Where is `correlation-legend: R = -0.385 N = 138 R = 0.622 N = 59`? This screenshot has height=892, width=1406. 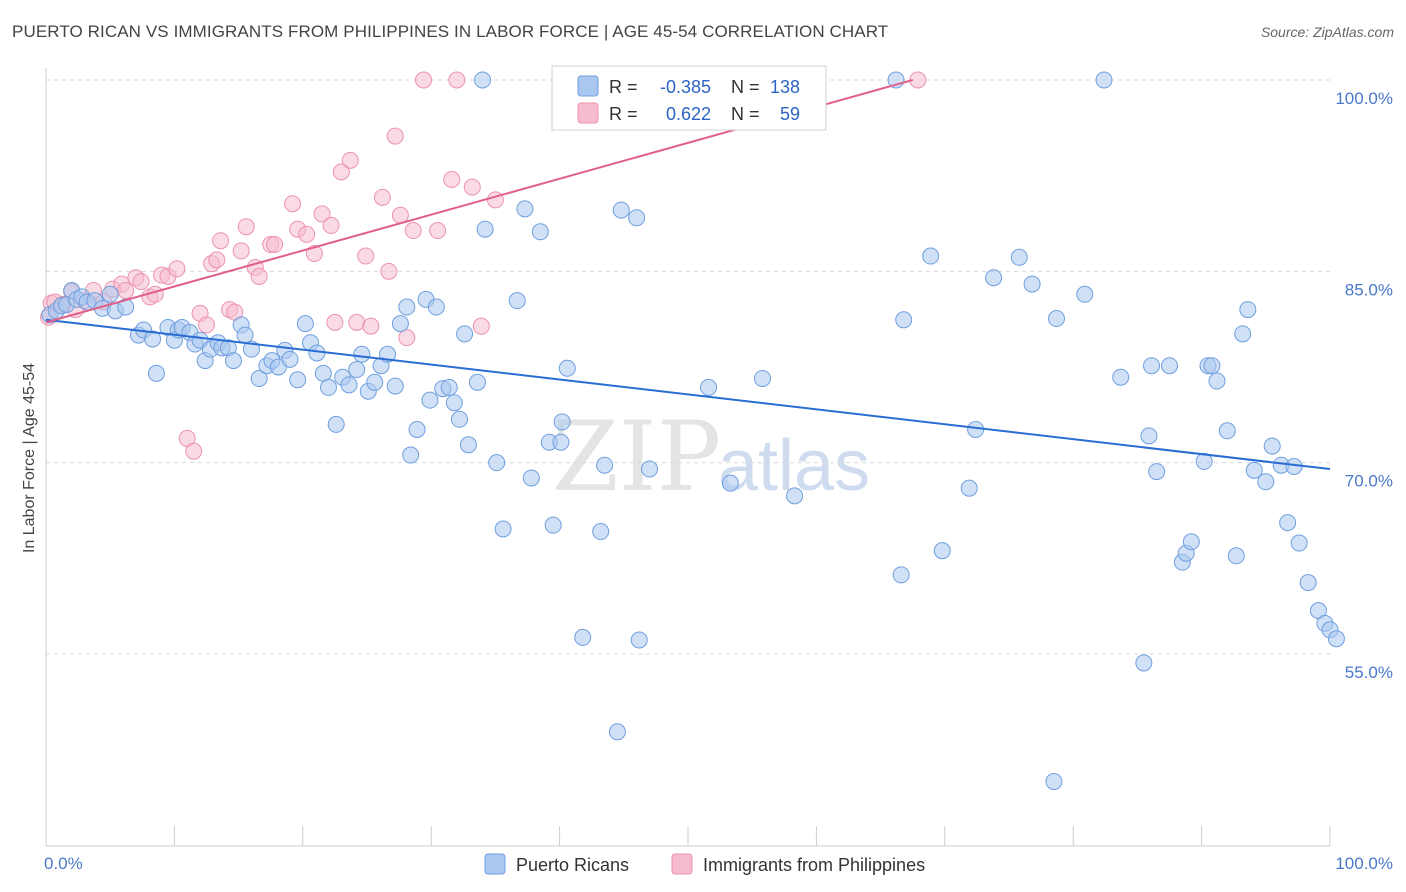 correlation-legend: R = -0.385 N = 138 R = 0.622 N = 59 is located at coordinates (689, 98).